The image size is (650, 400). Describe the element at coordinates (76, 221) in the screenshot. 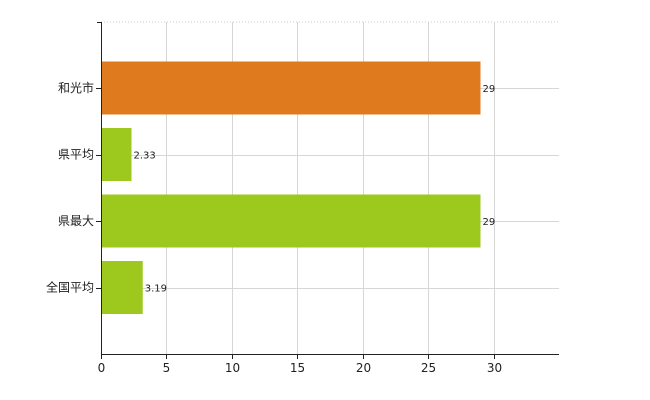

I see `category-label-3: 県最大` at that location.